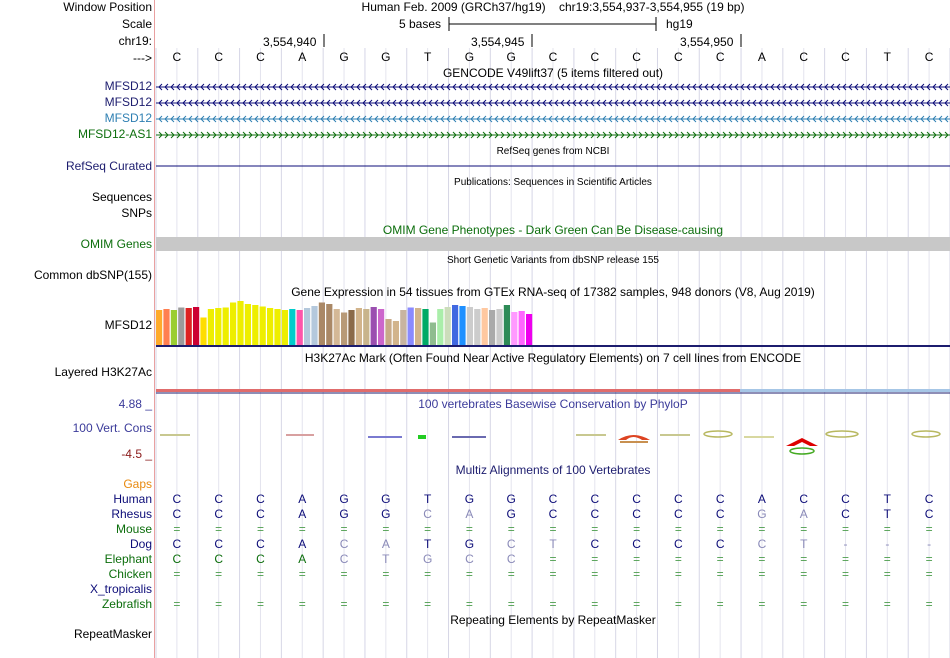 This screenshot has height=658, width=950. What do you see at coordinates (128, 559) in the screenshot?
I see `species-label: Elephant` at bounding box center [128, 559].